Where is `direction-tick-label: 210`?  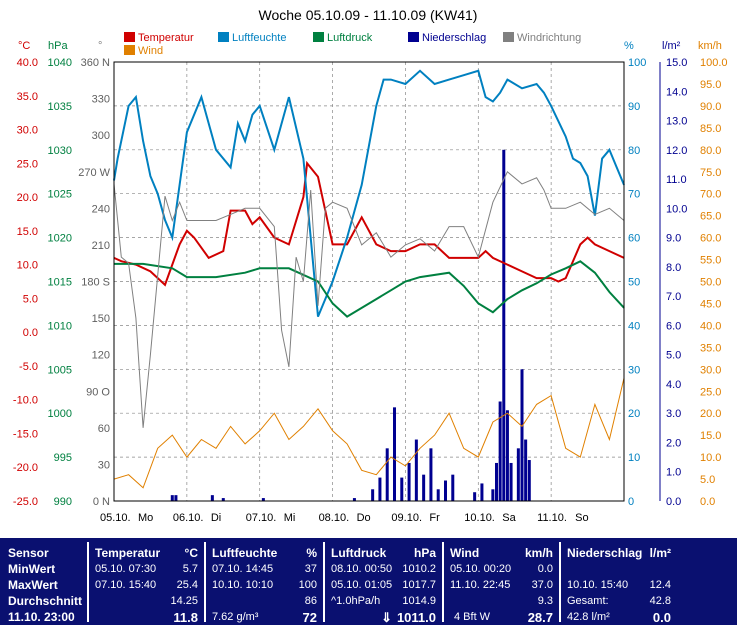 direction-tick-label: 210 is located at coordinates (101, 246).